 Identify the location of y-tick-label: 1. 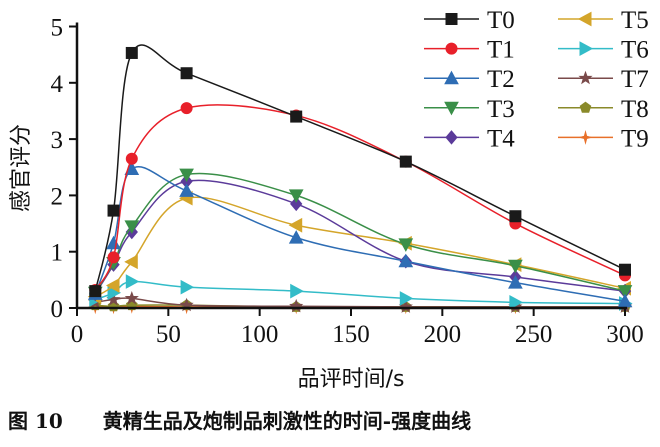
(57, 253).